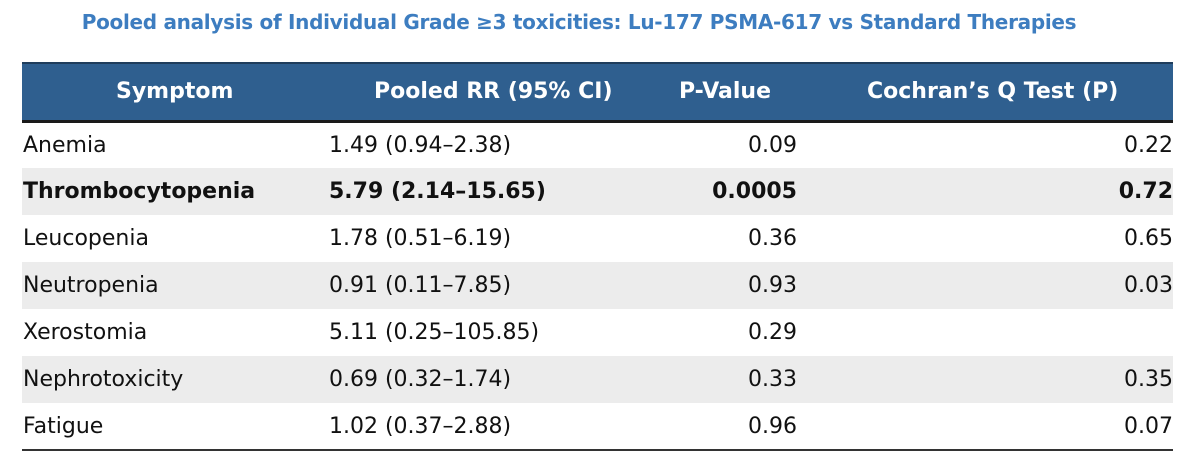  What do you see at coordinates (420, 426) in the screenshot?
I see `cell-pooled-rr: 1.02 (0.37–2.88)` at bounding box center [420, 426].